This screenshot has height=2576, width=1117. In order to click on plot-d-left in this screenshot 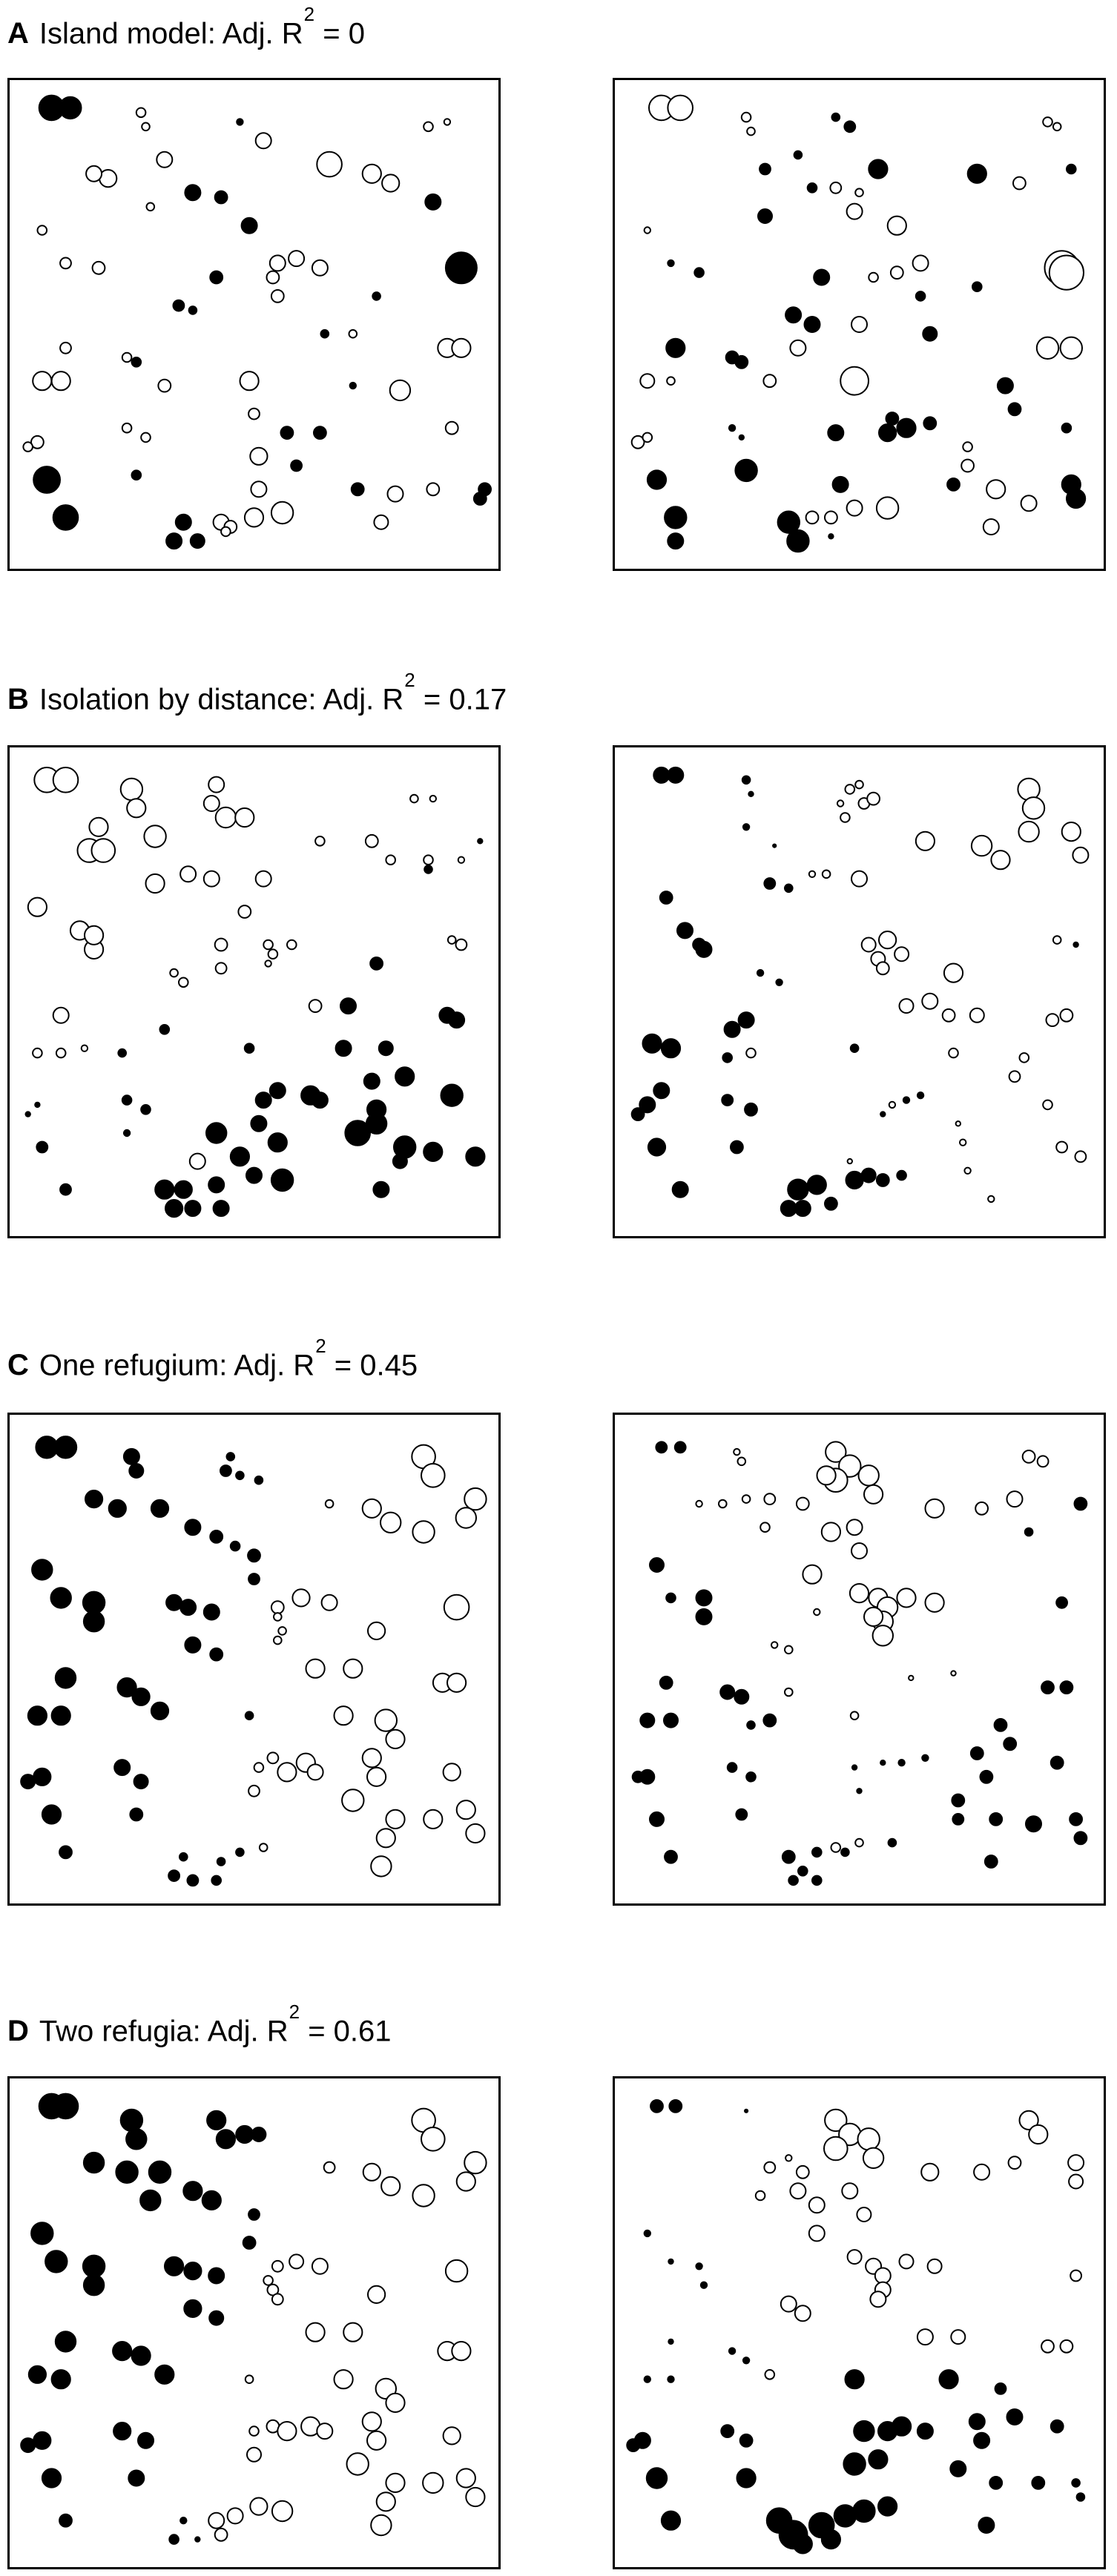, I will do `click(254, 2322)`.